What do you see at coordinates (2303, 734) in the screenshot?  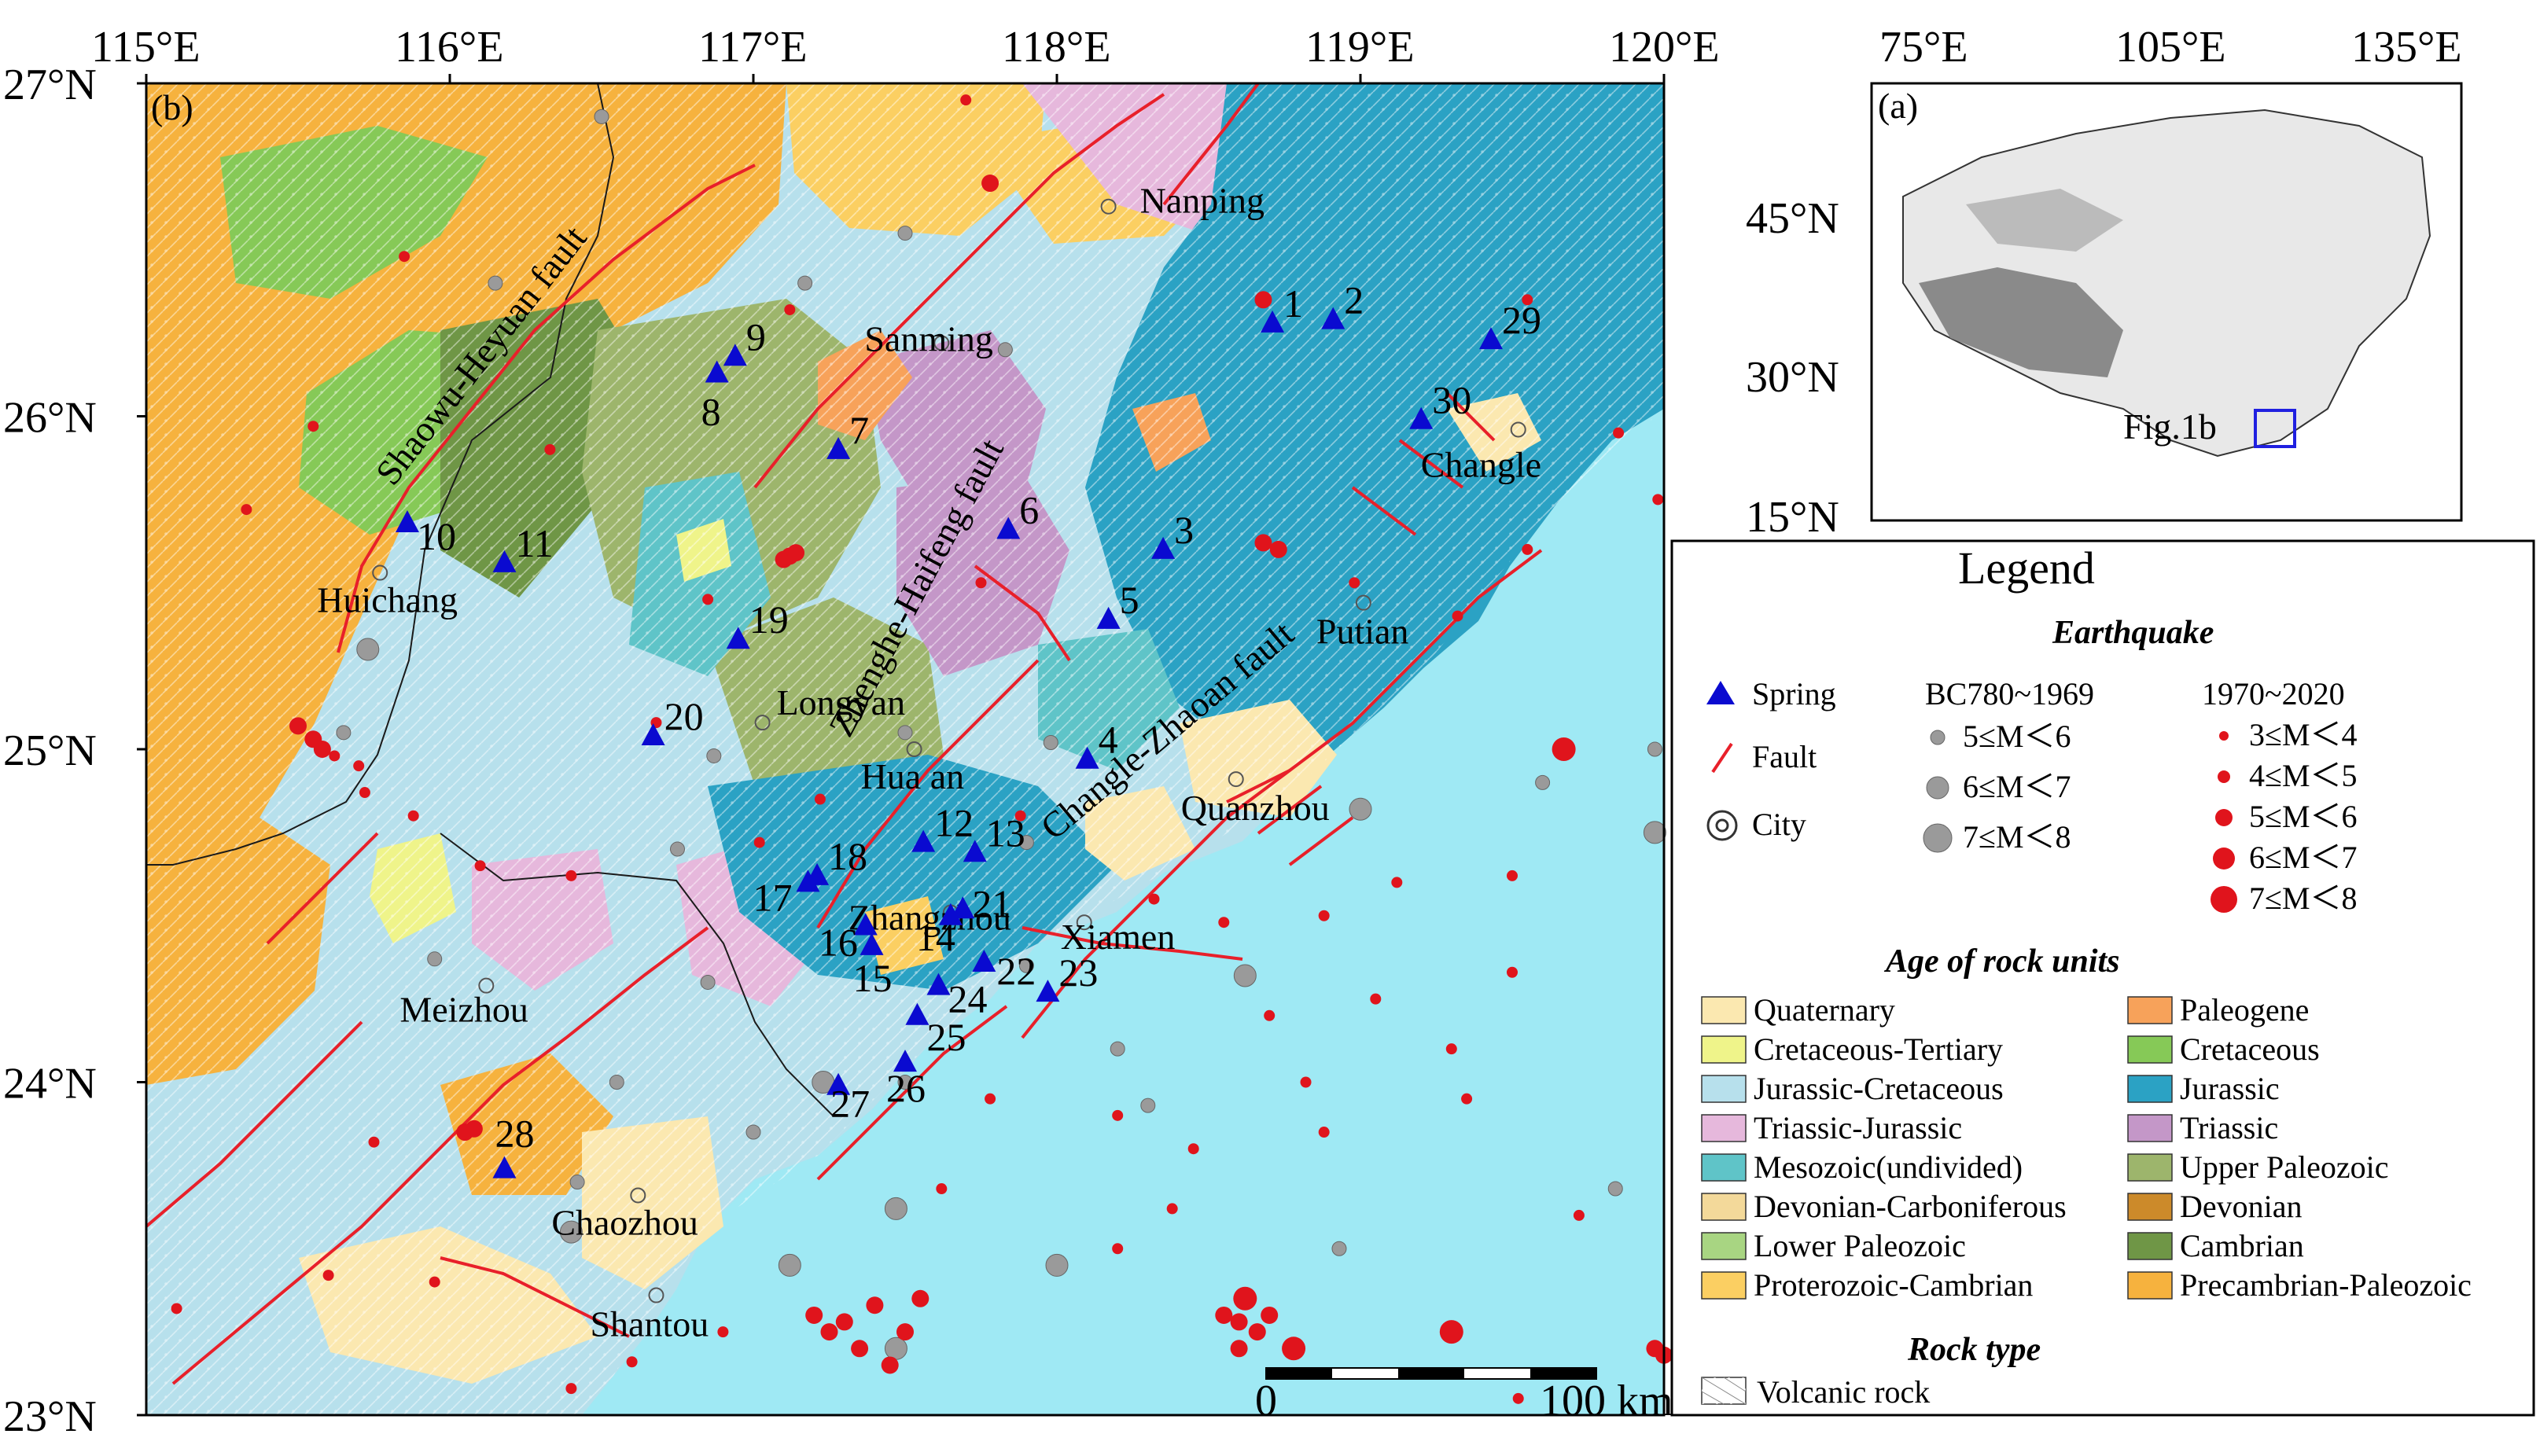 I see `legend-modern-label: 3≤M＜4` at bounding box center [2303, 734].